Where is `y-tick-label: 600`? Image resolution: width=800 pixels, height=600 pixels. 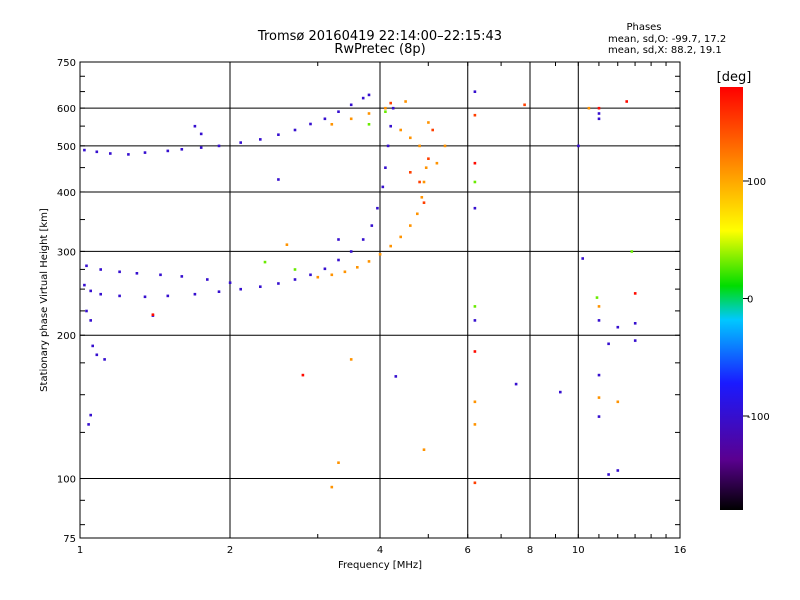 y-tick-label: 600 is located at coordinates (66, 109).